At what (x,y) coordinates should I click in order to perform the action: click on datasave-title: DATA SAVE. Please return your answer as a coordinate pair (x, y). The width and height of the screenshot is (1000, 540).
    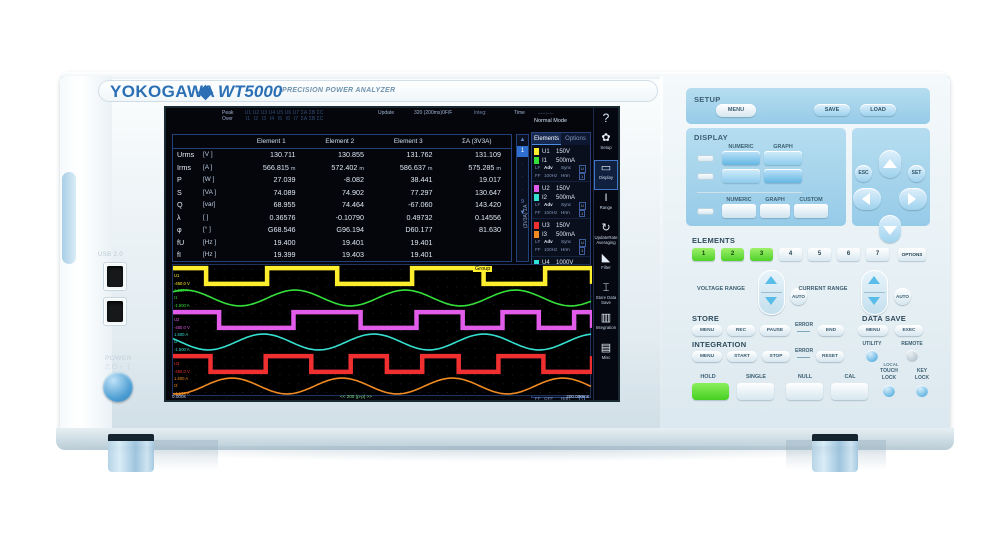
    Looking at the image, I should click on (884, 318).